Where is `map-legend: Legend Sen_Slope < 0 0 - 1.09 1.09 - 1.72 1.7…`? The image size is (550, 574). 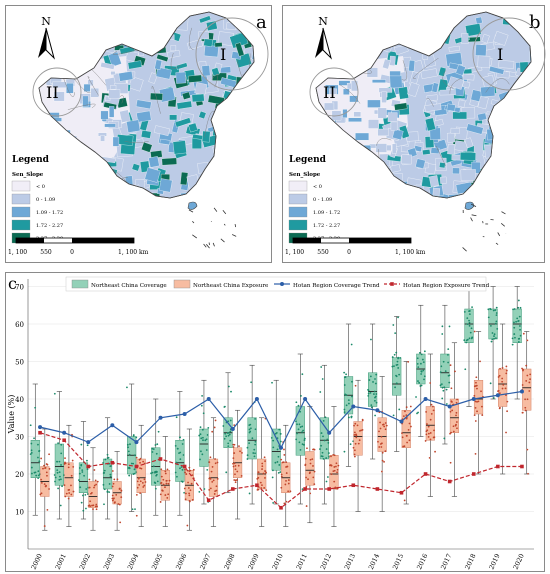 map-legend: Legend Sen_Slope < 0 0 - 1.09 1.09 - 1.72 1.7… is located at coordinates (314, 199).